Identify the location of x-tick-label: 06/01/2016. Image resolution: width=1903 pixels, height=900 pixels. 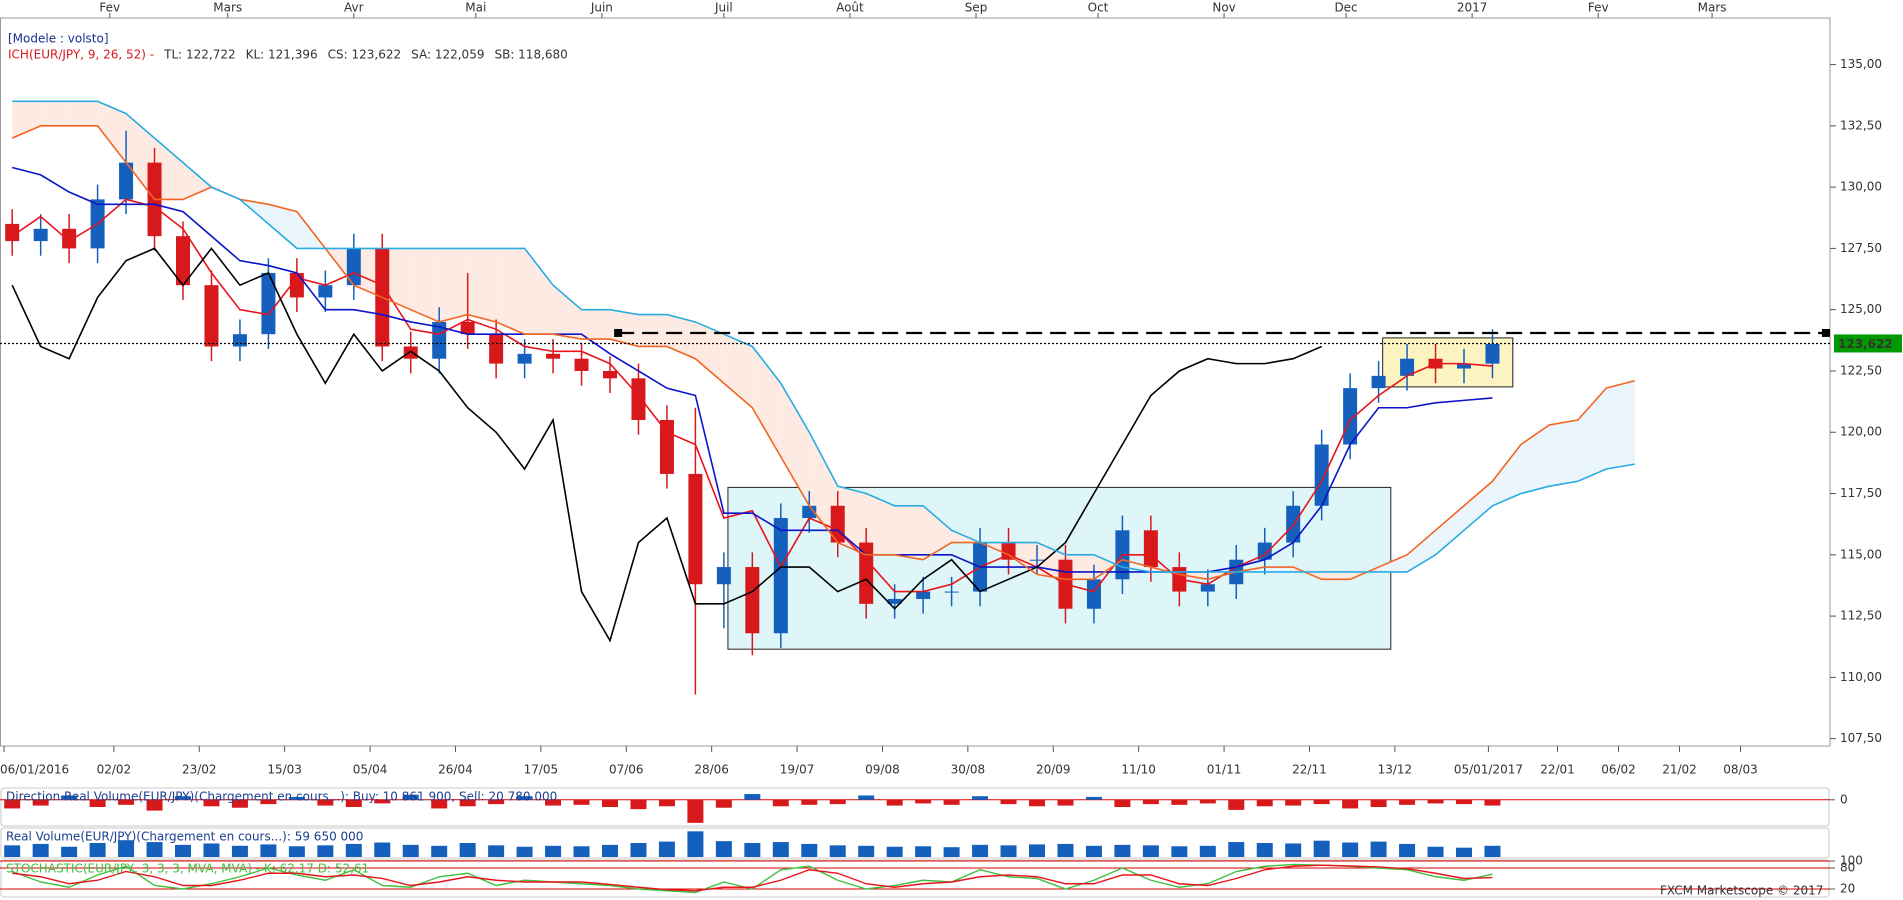
(34, 770).